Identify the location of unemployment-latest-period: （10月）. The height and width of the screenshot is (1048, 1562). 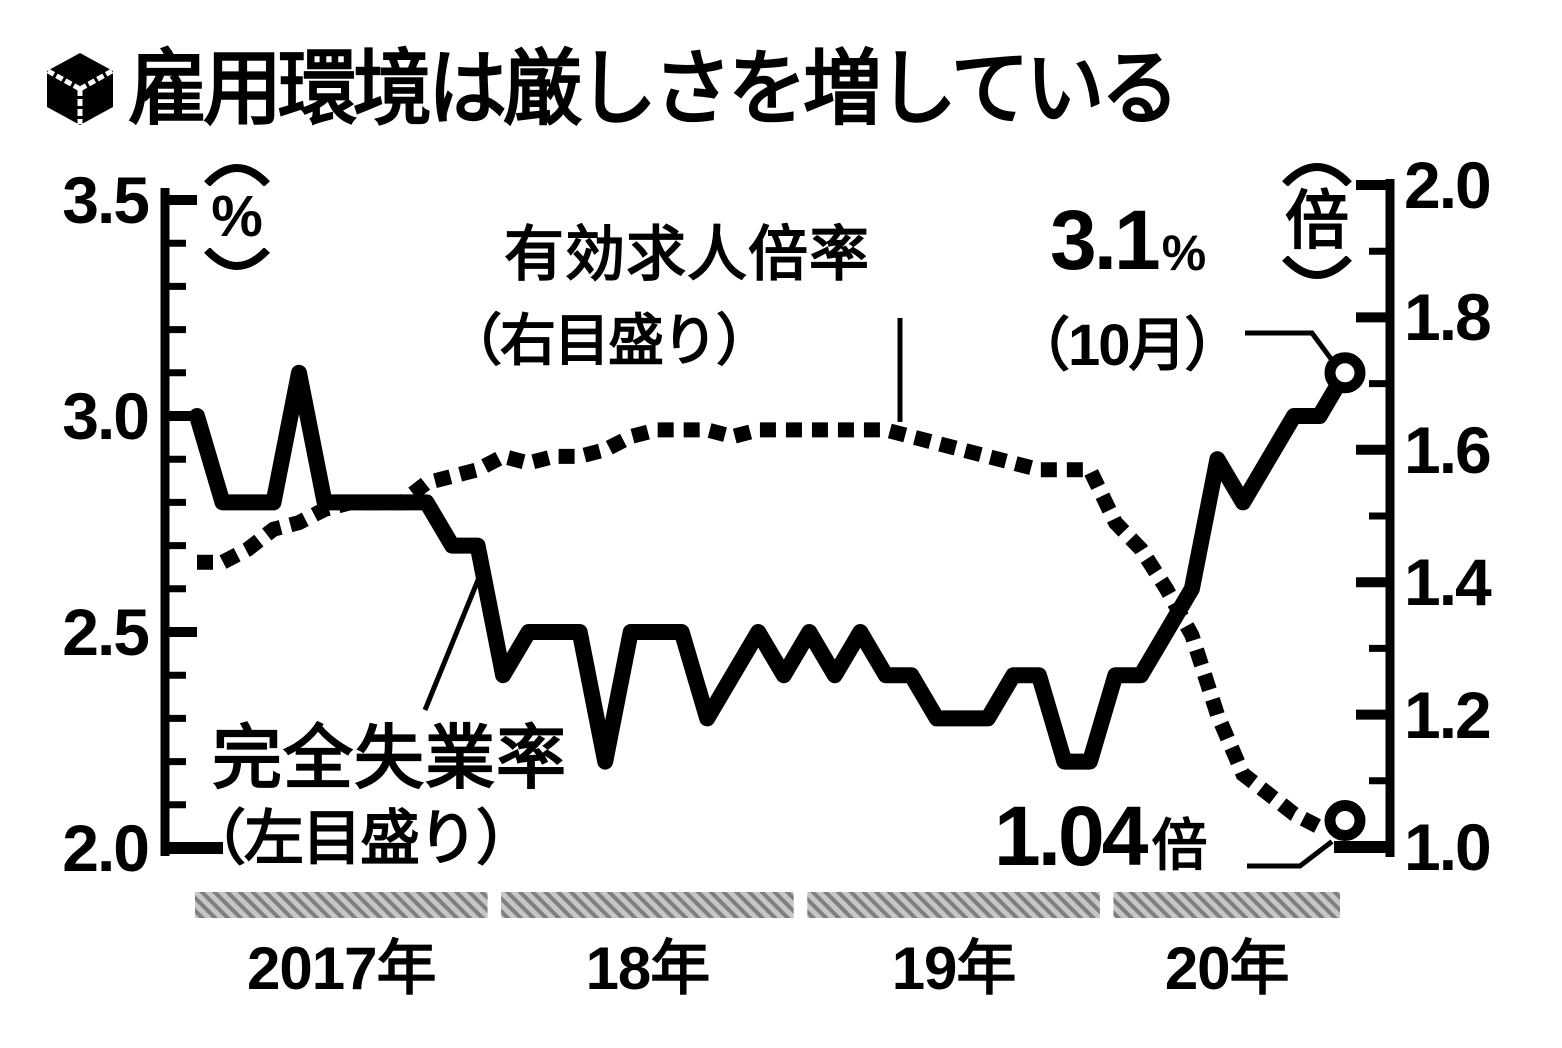
(1127, 345).